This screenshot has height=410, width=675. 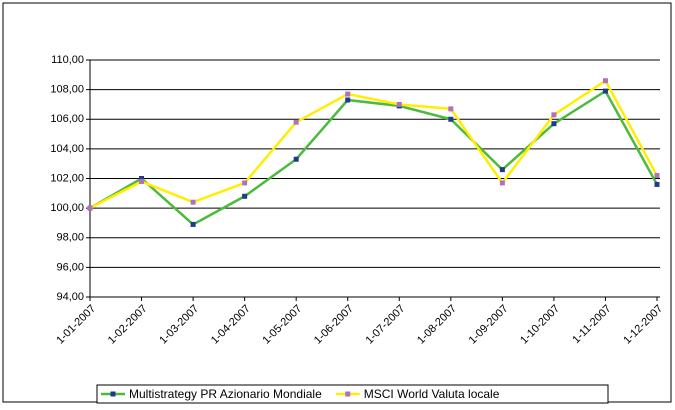 I want to click on y-tick-label: 108,00, so click(x=67, y=90).